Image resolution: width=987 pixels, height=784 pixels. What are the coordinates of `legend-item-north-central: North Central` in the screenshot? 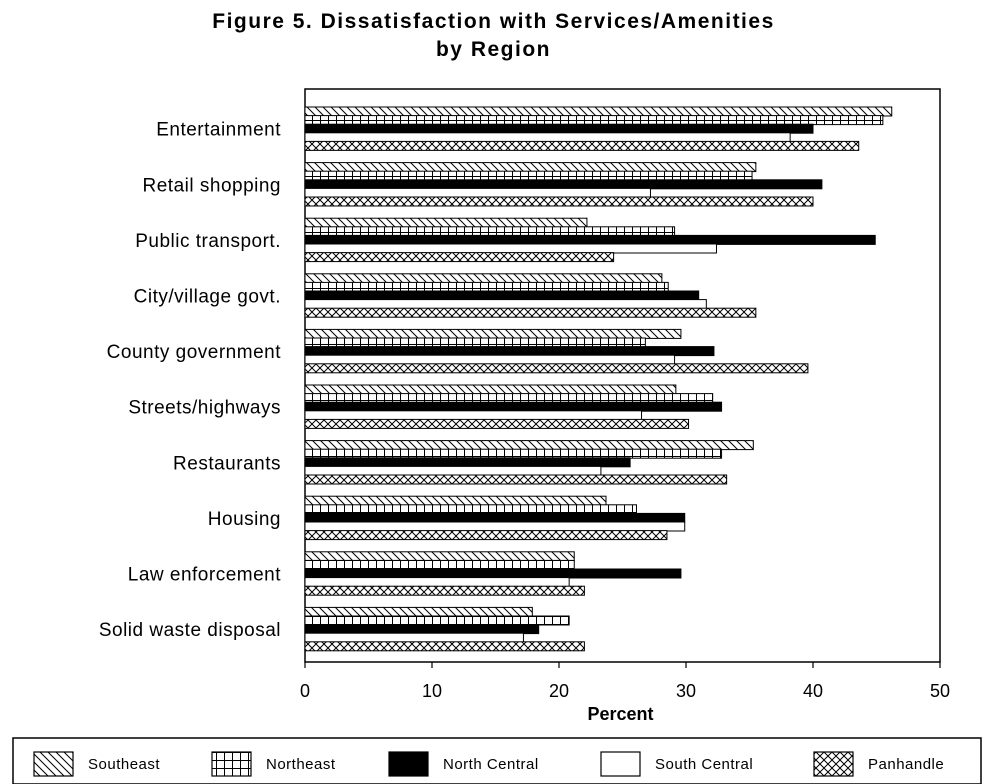 It's located at (463, 764).